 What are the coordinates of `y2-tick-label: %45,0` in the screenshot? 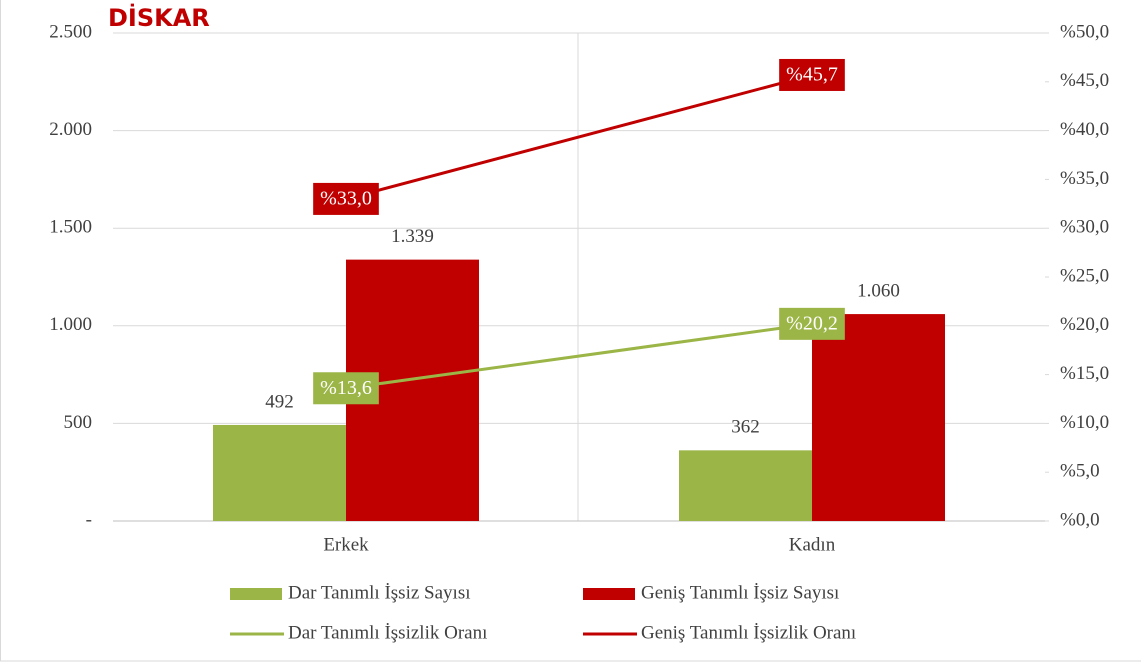 It's located at (1084, 80).